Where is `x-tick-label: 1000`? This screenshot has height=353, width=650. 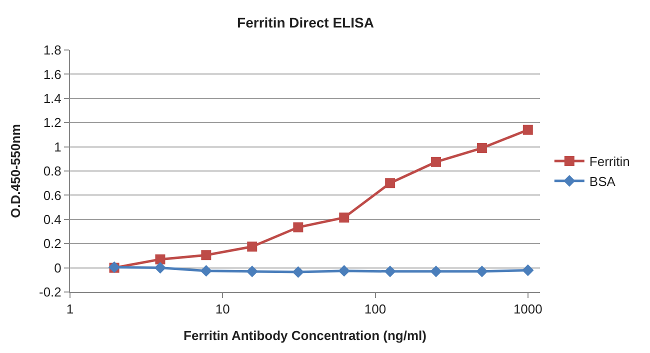
x-tick-label: 1000 is located at coordinates (527, 309).